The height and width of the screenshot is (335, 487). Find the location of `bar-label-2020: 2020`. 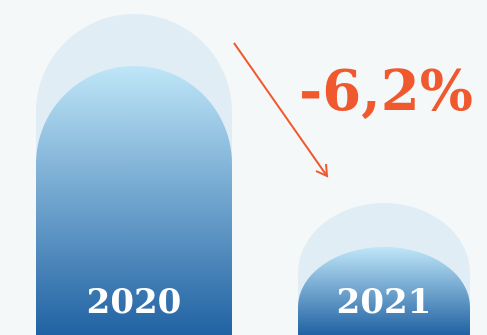

bar-label-2020: 2020 is located at coordinates (134, 302).